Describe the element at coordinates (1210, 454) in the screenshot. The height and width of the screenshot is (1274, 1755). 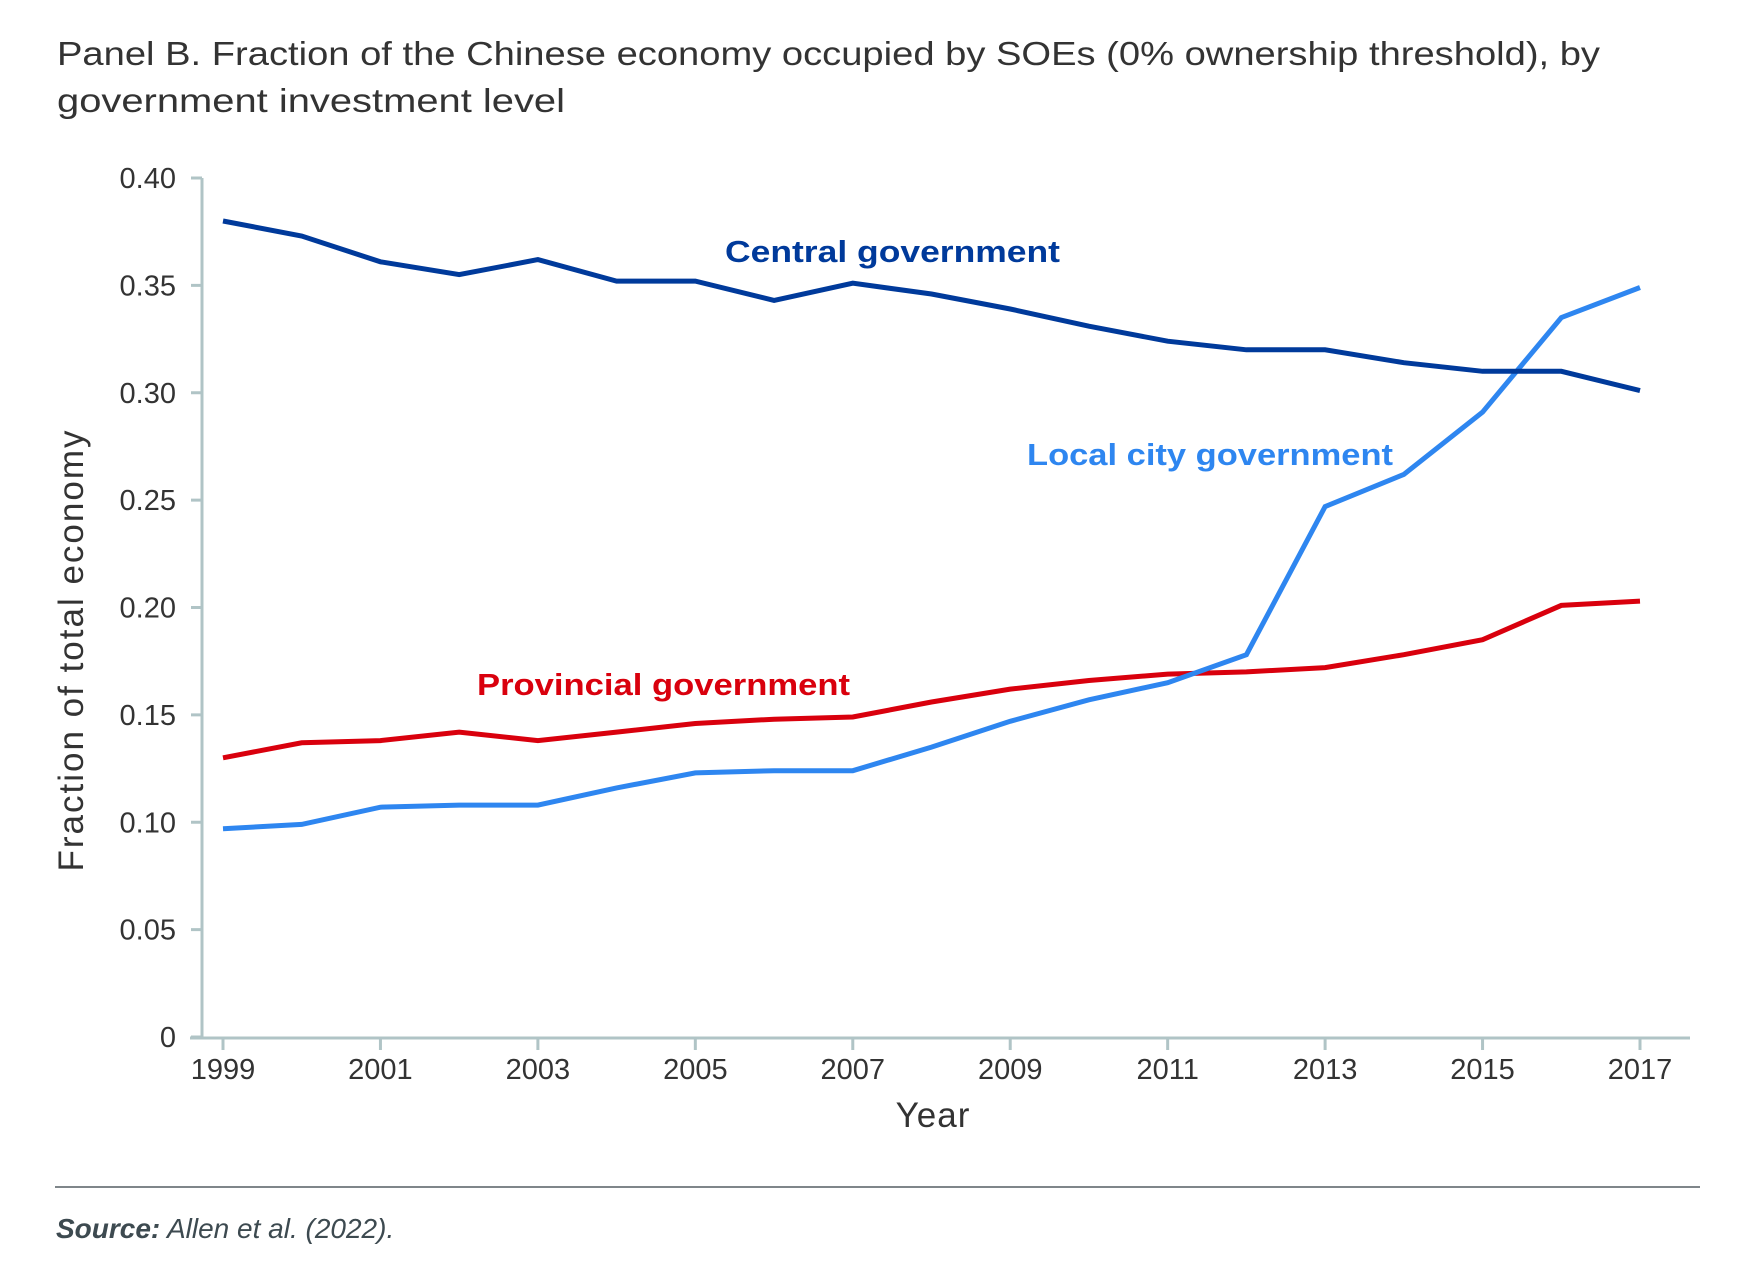
I see `series-label-local: Local city government` at that location.